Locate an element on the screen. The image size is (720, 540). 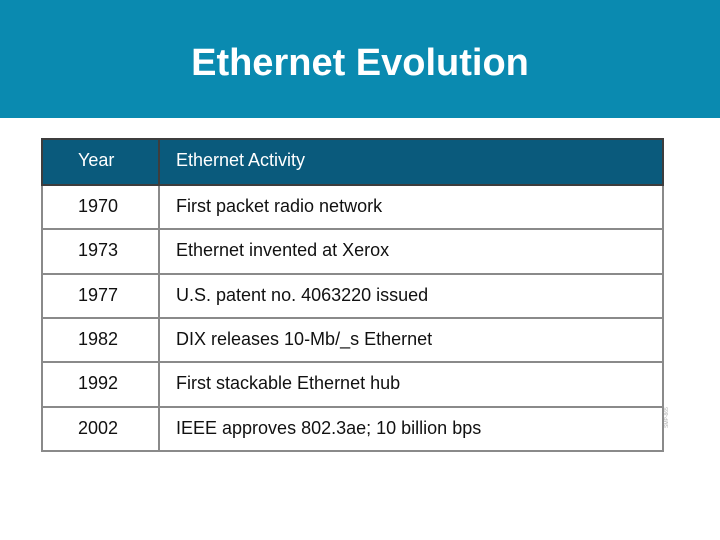
cell-activity: U.S. patent no. 4063220 issued is located at coordinates (411, 295).